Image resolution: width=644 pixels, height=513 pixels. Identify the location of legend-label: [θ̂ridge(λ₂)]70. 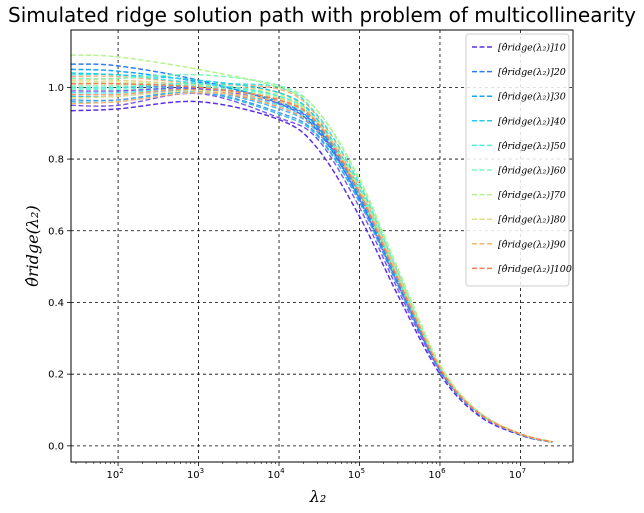
(532, 195).